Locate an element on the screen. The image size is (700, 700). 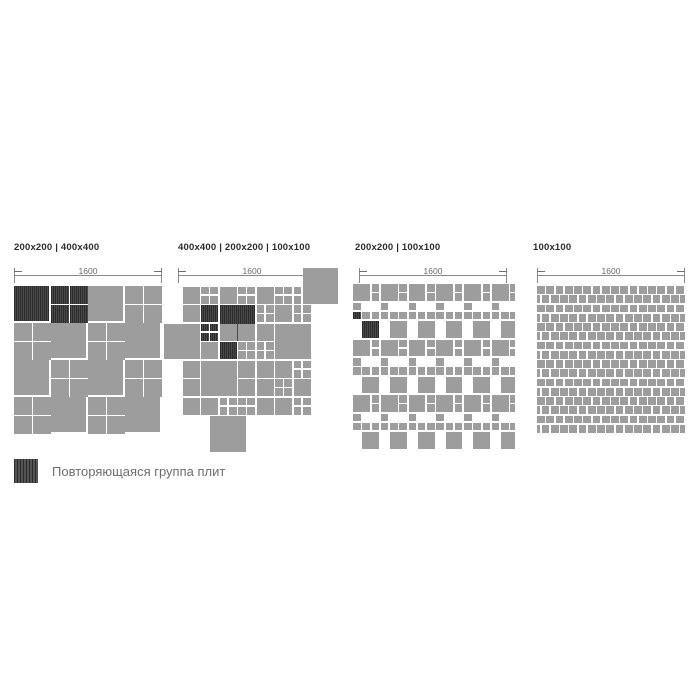
dimension-tick-right is located at coordinates (503, 271).